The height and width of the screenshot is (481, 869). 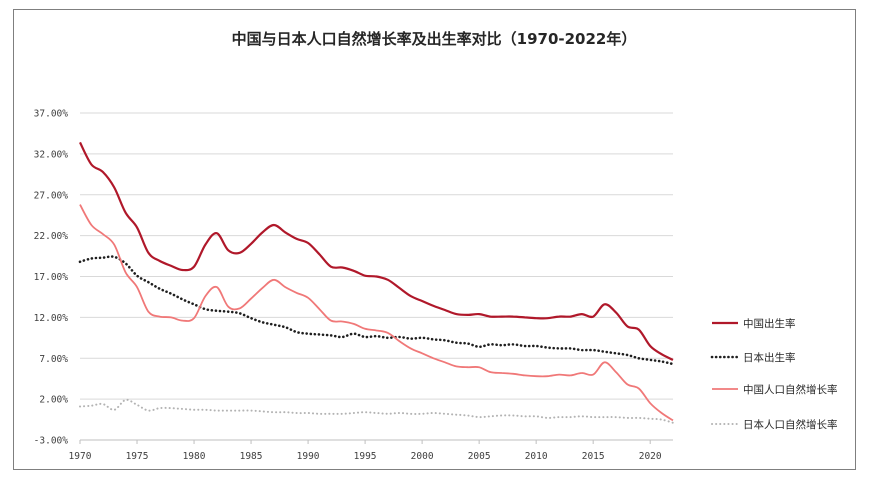 What do you see at coordinates (251, 456) in the screenshot?
I see `x-tick-label: 1985` at bounding box center [251, 456].